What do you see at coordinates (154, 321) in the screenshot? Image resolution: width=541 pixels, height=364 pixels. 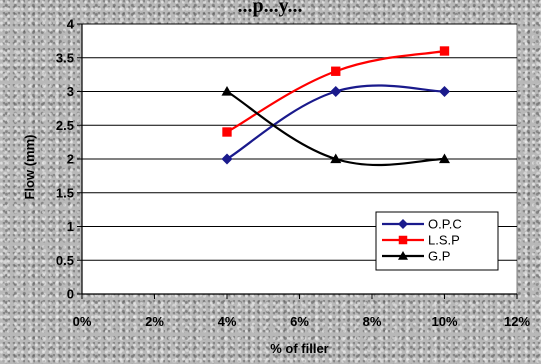 I see `x-tick-label: 2%` at bounding box center [154, 321].